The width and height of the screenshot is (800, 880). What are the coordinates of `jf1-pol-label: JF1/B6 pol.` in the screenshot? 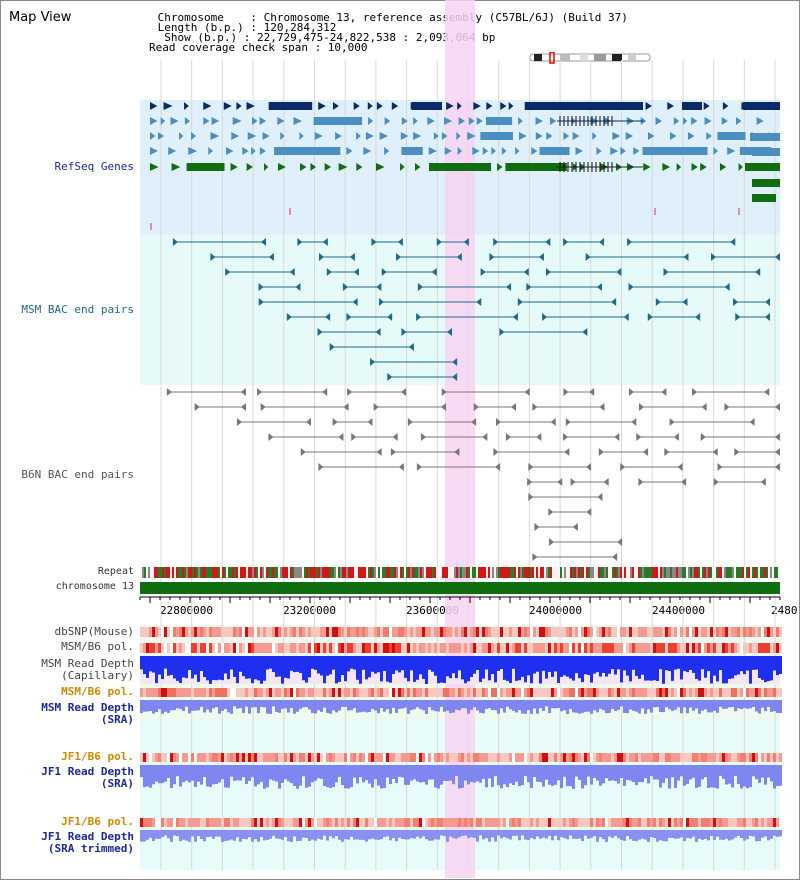 It's located at (97, 756).